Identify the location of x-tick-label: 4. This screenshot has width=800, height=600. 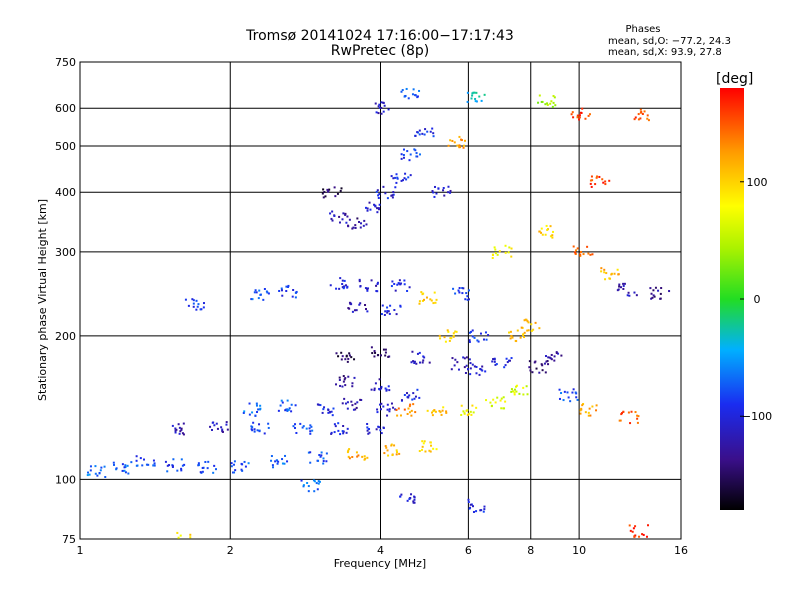
(380, 550).